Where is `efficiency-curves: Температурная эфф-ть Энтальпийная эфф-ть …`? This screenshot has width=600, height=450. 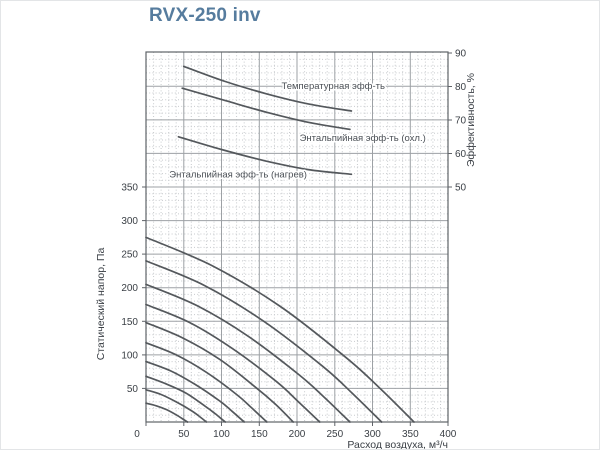
efficiency-curves: Температурная эфф-ть Энтальпийная эфф-ть … is located at coordinates (297, 123).